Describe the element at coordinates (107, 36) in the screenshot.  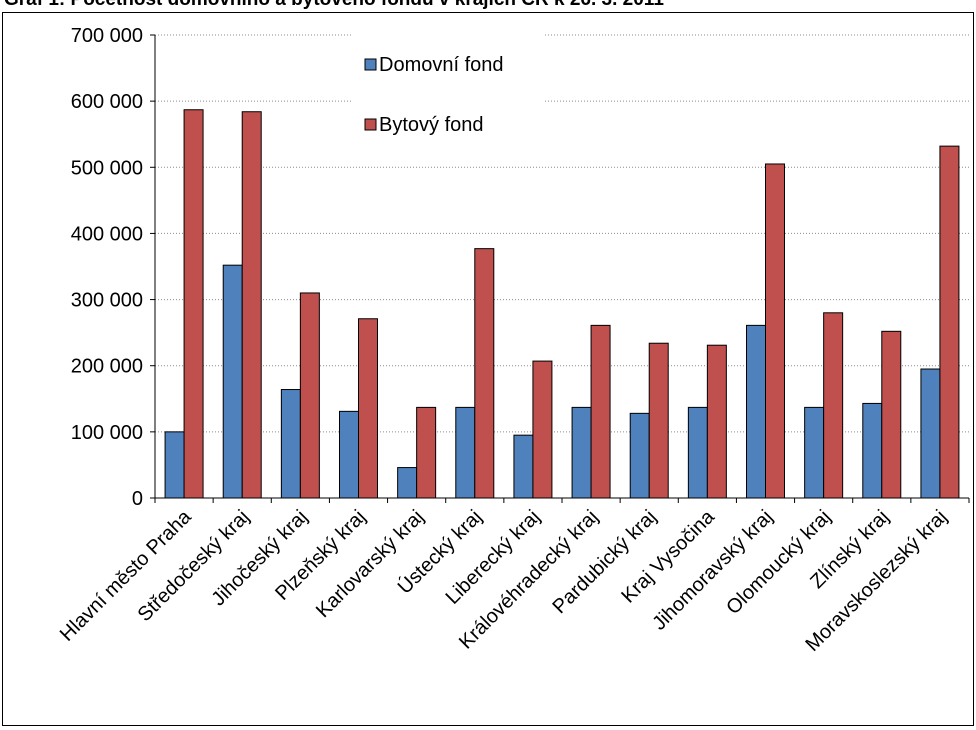
I see `y-tick-label: 700 000` at that location.